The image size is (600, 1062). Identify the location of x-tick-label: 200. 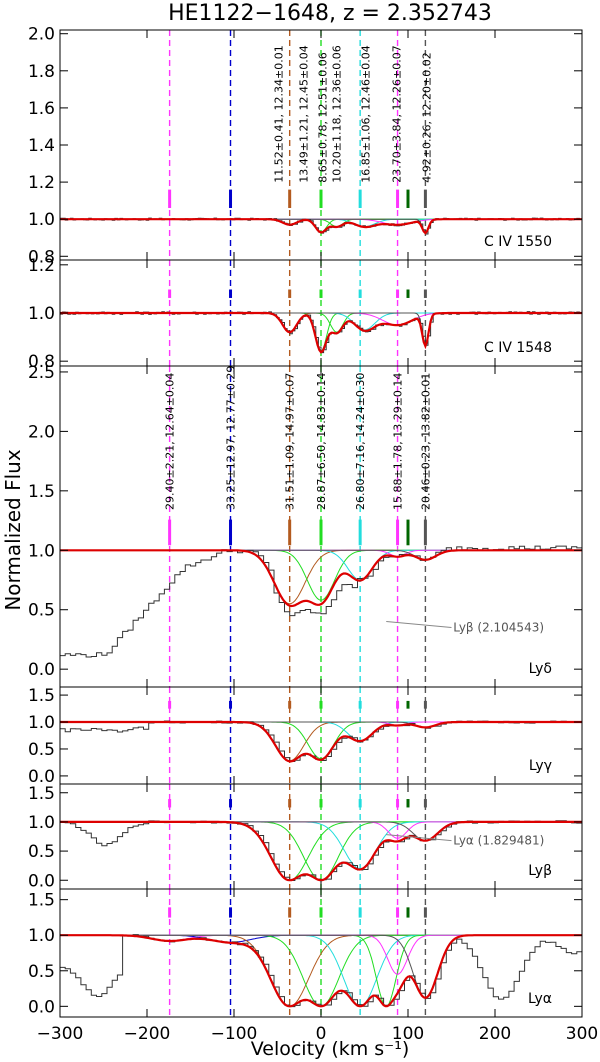
(495, 1034).